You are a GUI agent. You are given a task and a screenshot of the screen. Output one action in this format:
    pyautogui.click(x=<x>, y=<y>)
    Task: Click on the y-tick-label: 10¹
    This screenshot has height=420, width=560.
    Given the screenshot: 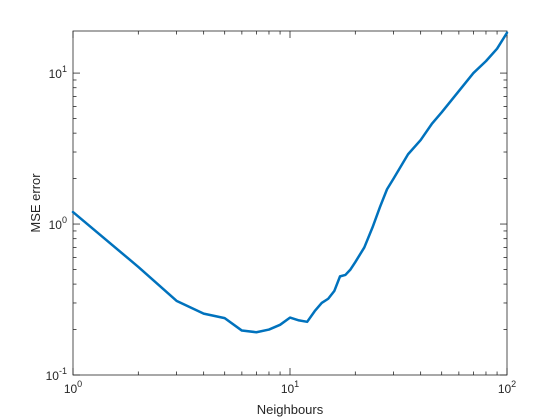 What is the action you would take?
    pyautogui.click(x=58, y=72)
    